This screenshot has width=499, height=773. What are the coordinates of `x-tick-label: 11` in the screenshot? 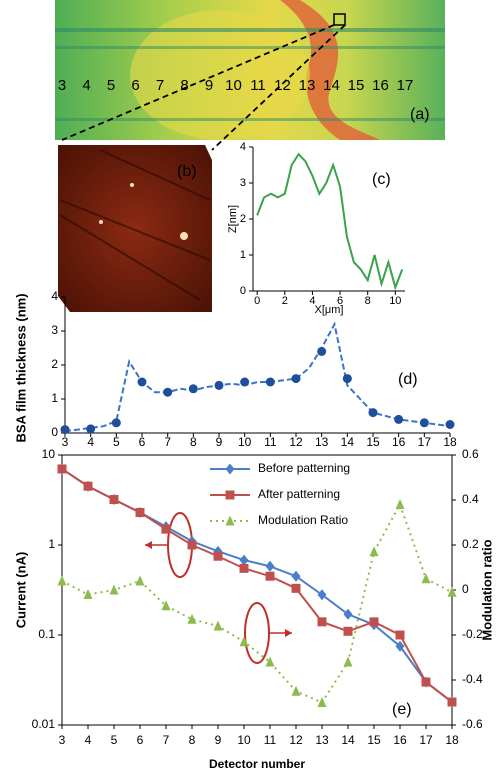 It's located at (270, 442).